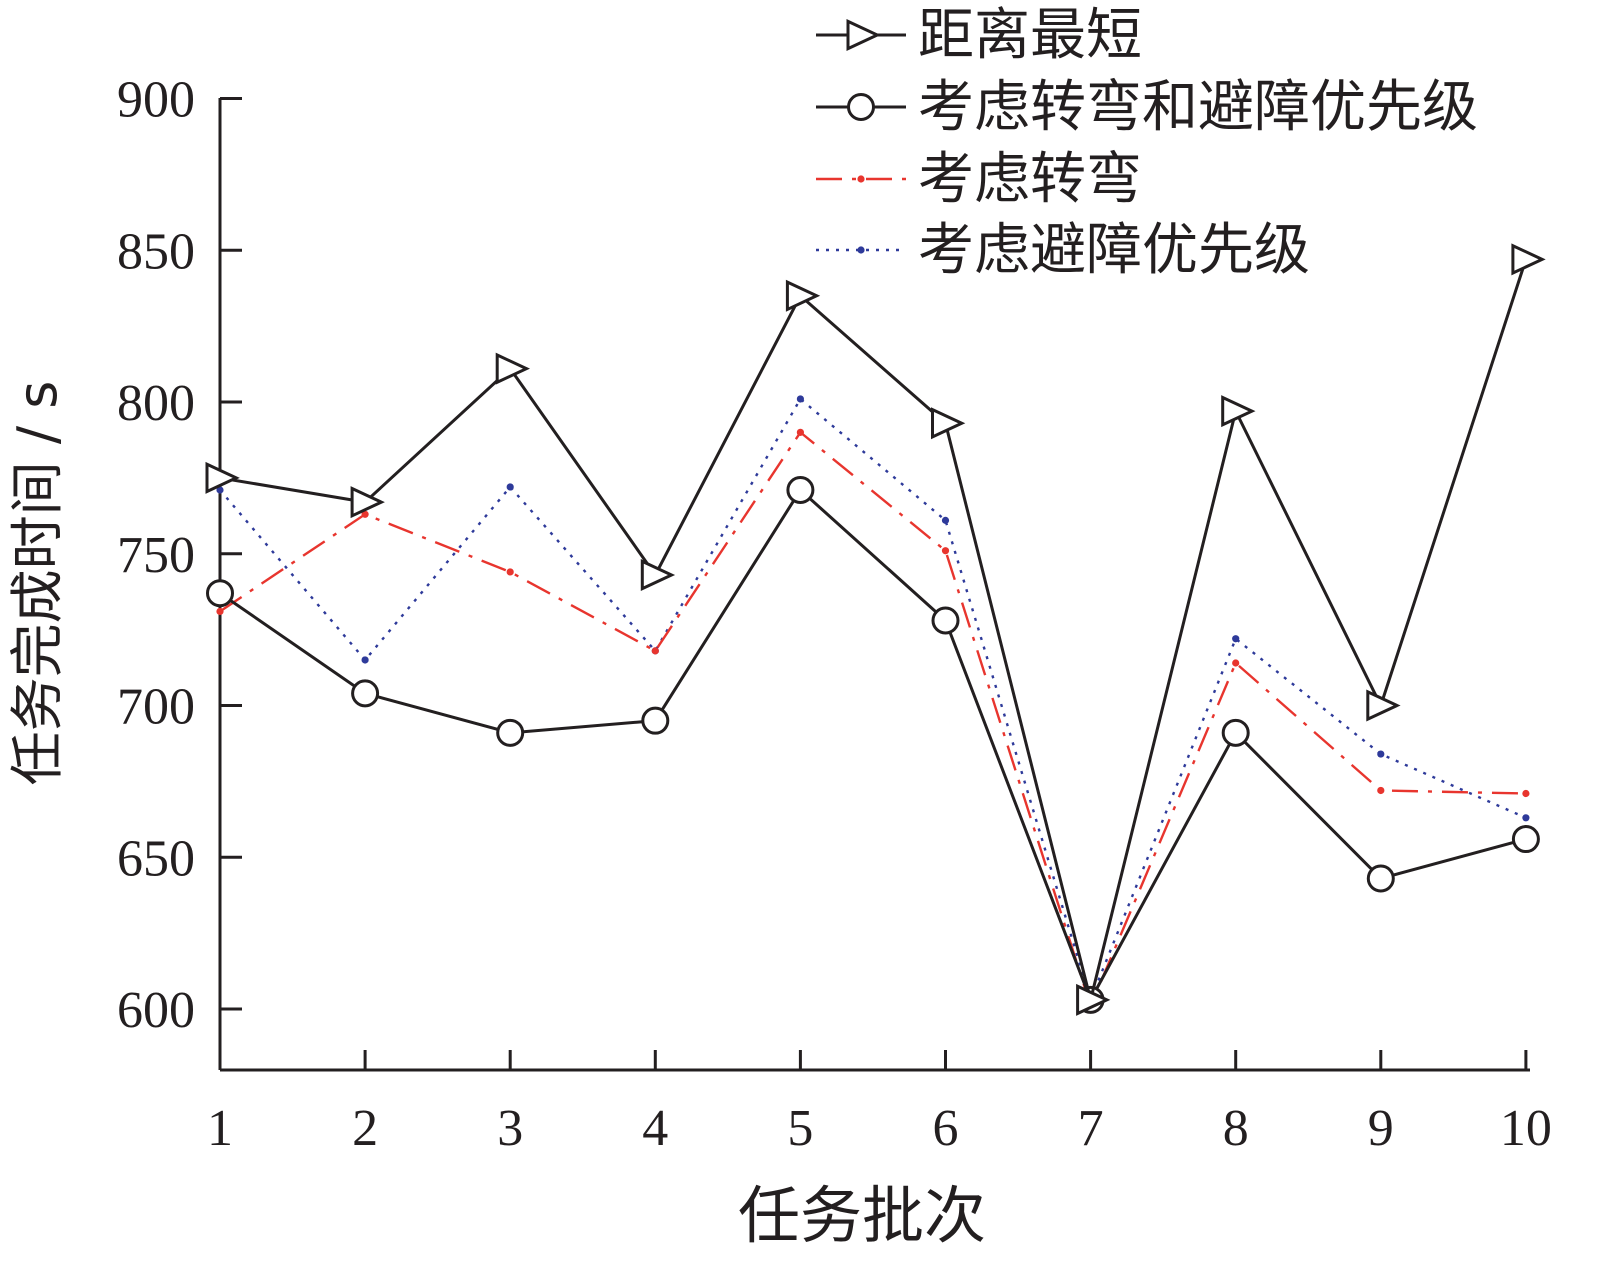 The height and width of the screenshot is (1267, 1600). I want to click on legend-item: 考虑避障优先级, so click(1063, 250).